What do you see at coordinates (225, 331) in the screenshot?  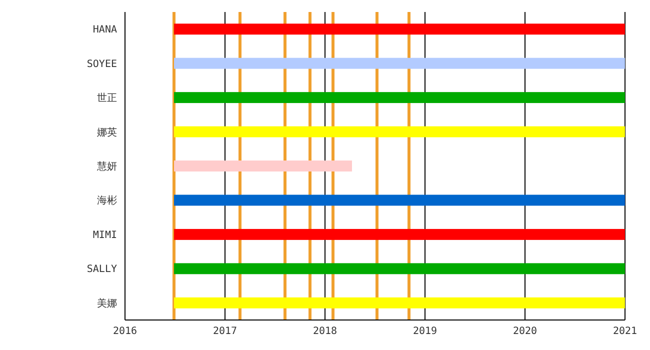 I see `x-tick-label: 2017` at bounding box center [225, 331].